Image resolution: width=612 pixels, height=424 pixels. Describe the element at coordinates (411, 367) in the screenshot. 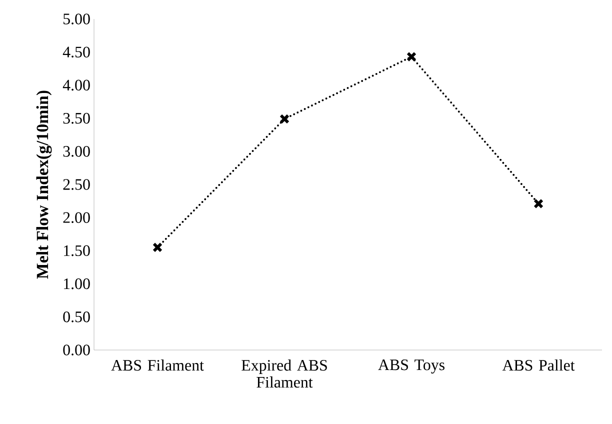

I see `x-tick-label: ABS Toys` at that location.